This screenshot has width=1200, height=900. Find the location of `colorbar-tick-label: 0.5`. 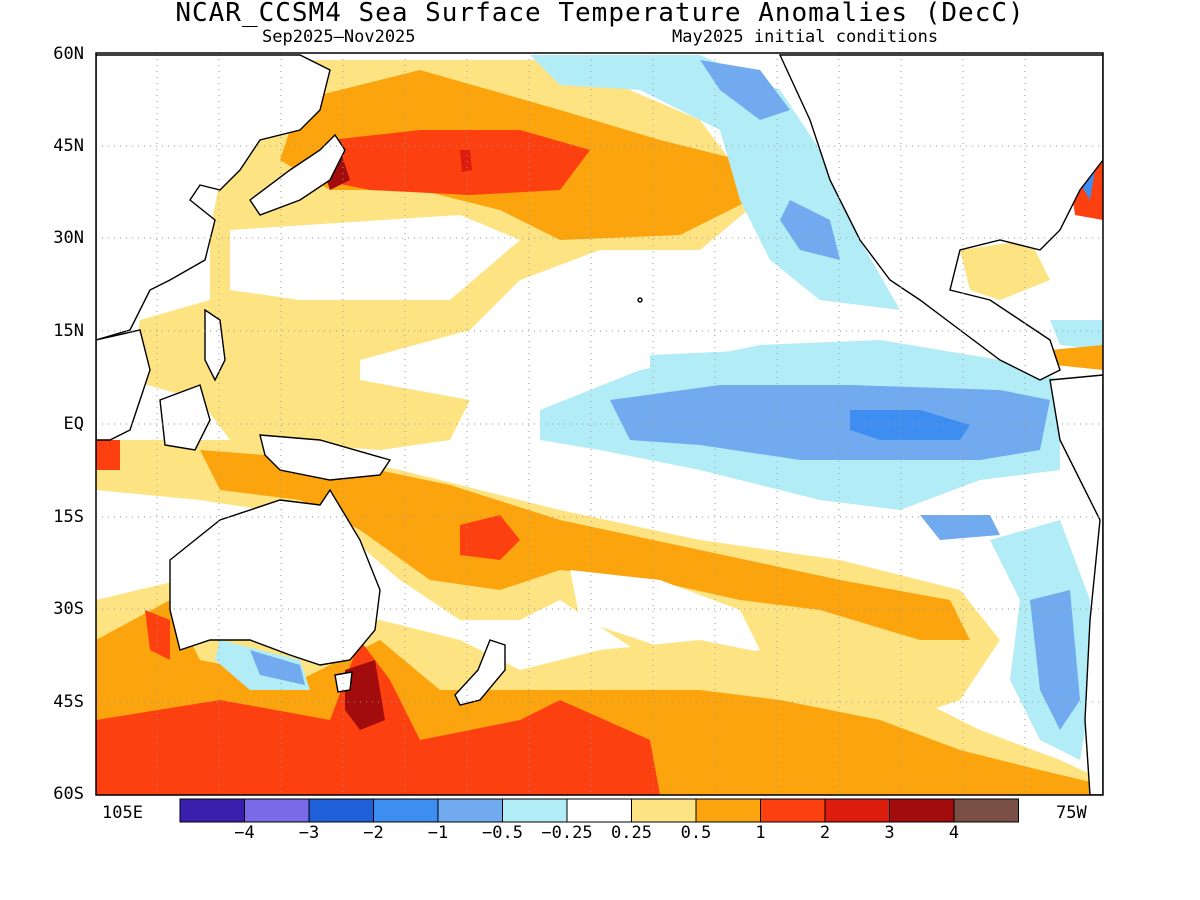

colorbar-tick-label: 0.5 is located at coordinates (696, 833).